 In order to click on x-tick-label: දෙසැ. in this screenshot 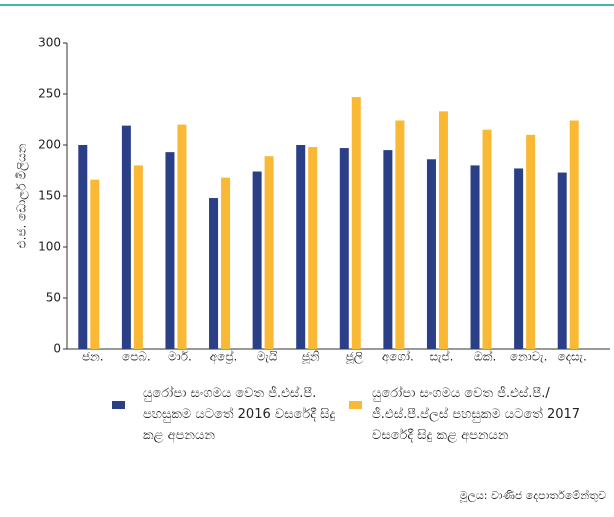, I will do `click(572, 357)`.